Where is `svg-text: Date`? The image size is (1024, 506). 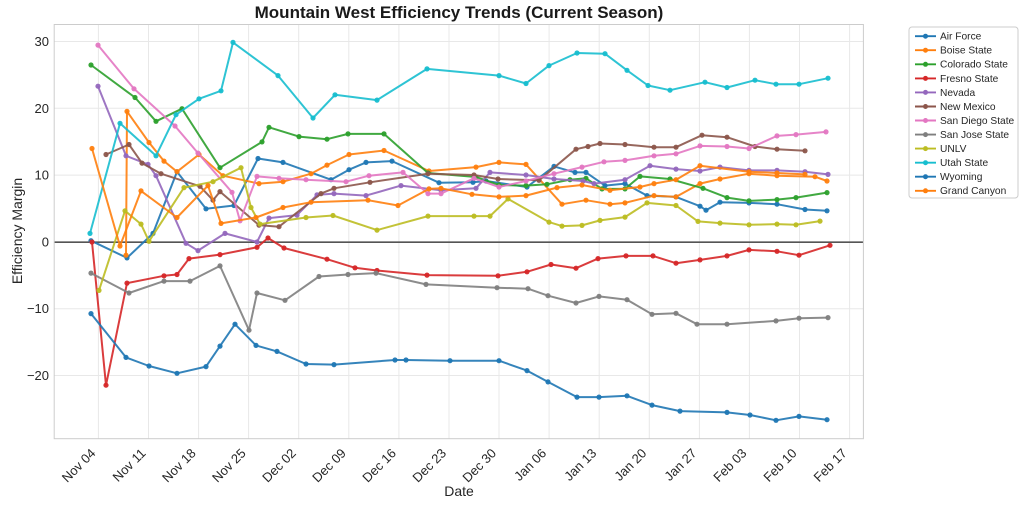 svg-text: Date is located at coordinates (459, 491).